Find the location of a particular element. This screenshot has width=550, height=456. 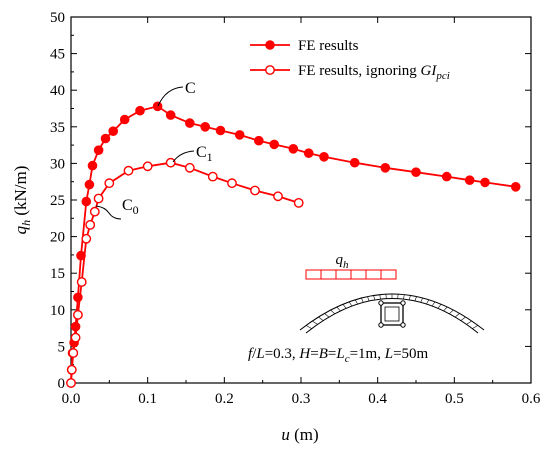

x-axis-title-var: u is located at coordinates (285, 434).